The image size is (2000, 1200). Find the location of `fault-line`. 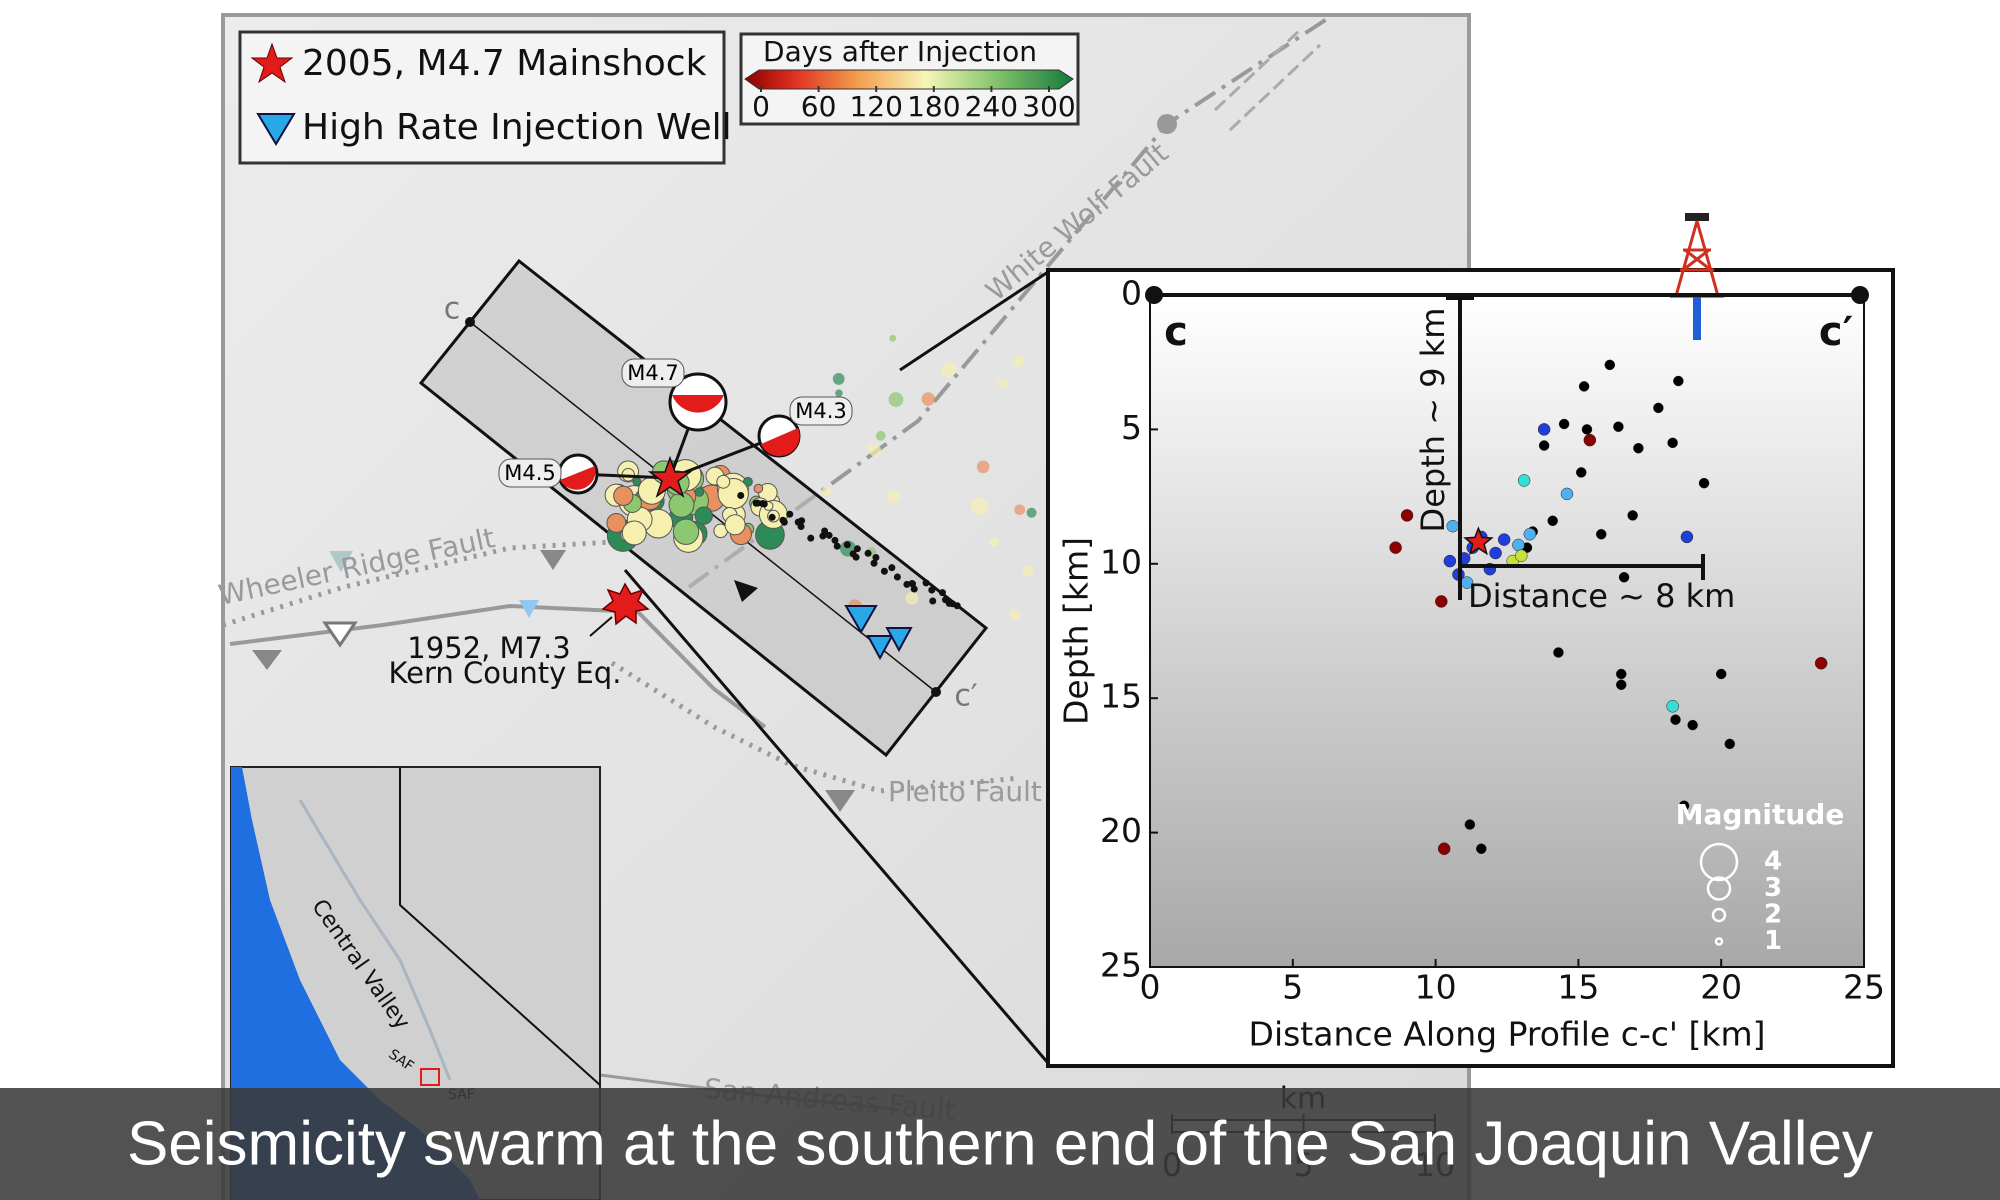

fault-line is located at coordinates (417, 583).